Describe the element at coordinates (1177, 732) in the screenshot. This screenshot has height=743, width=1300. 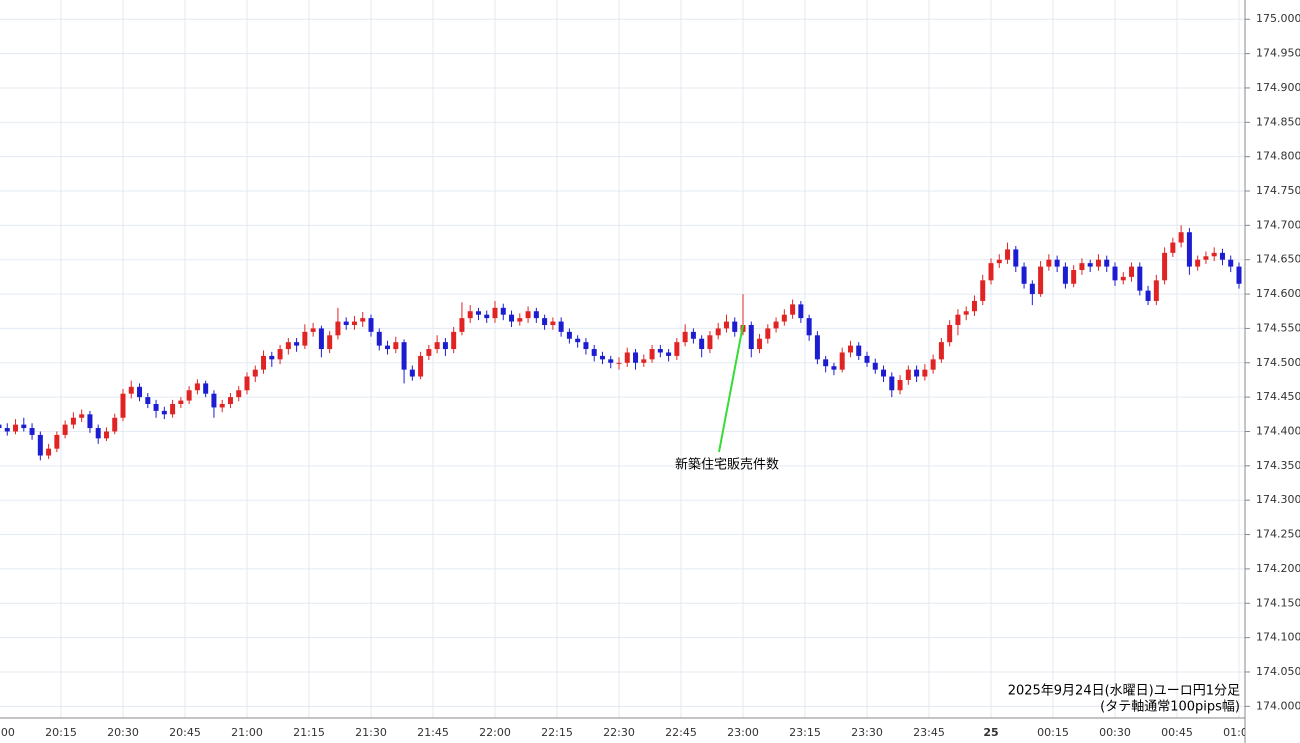
I see `x-tick-label: 00:45` at that location.